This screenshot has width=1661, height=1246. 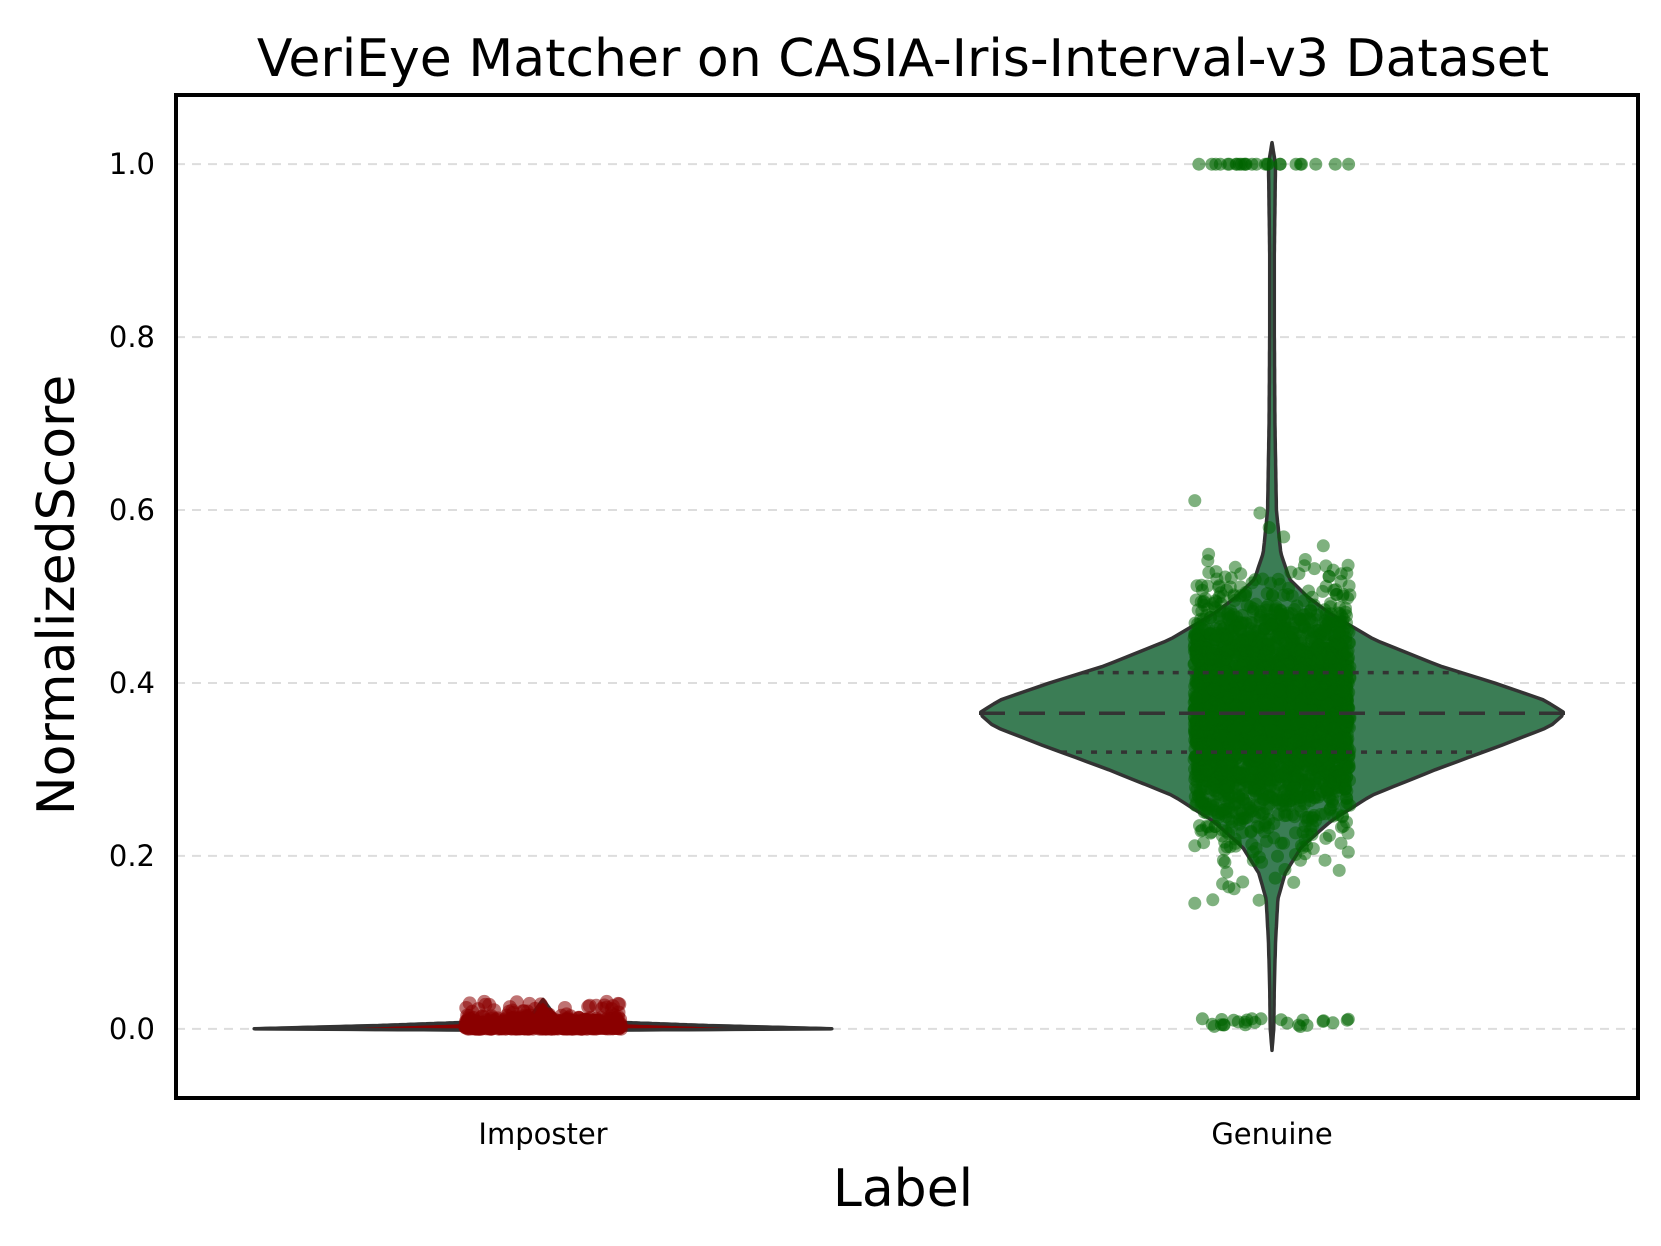 What do you see at coordinates (903, 1189) in the screenshot?
I see `x-axis-label: Label` at bounding box center [903, 1189].